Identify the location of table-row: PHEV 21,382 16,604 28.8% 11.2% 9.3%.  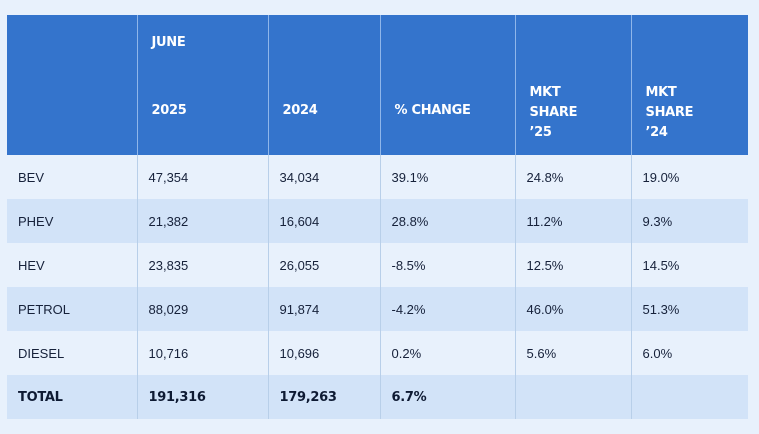
(377, 221).